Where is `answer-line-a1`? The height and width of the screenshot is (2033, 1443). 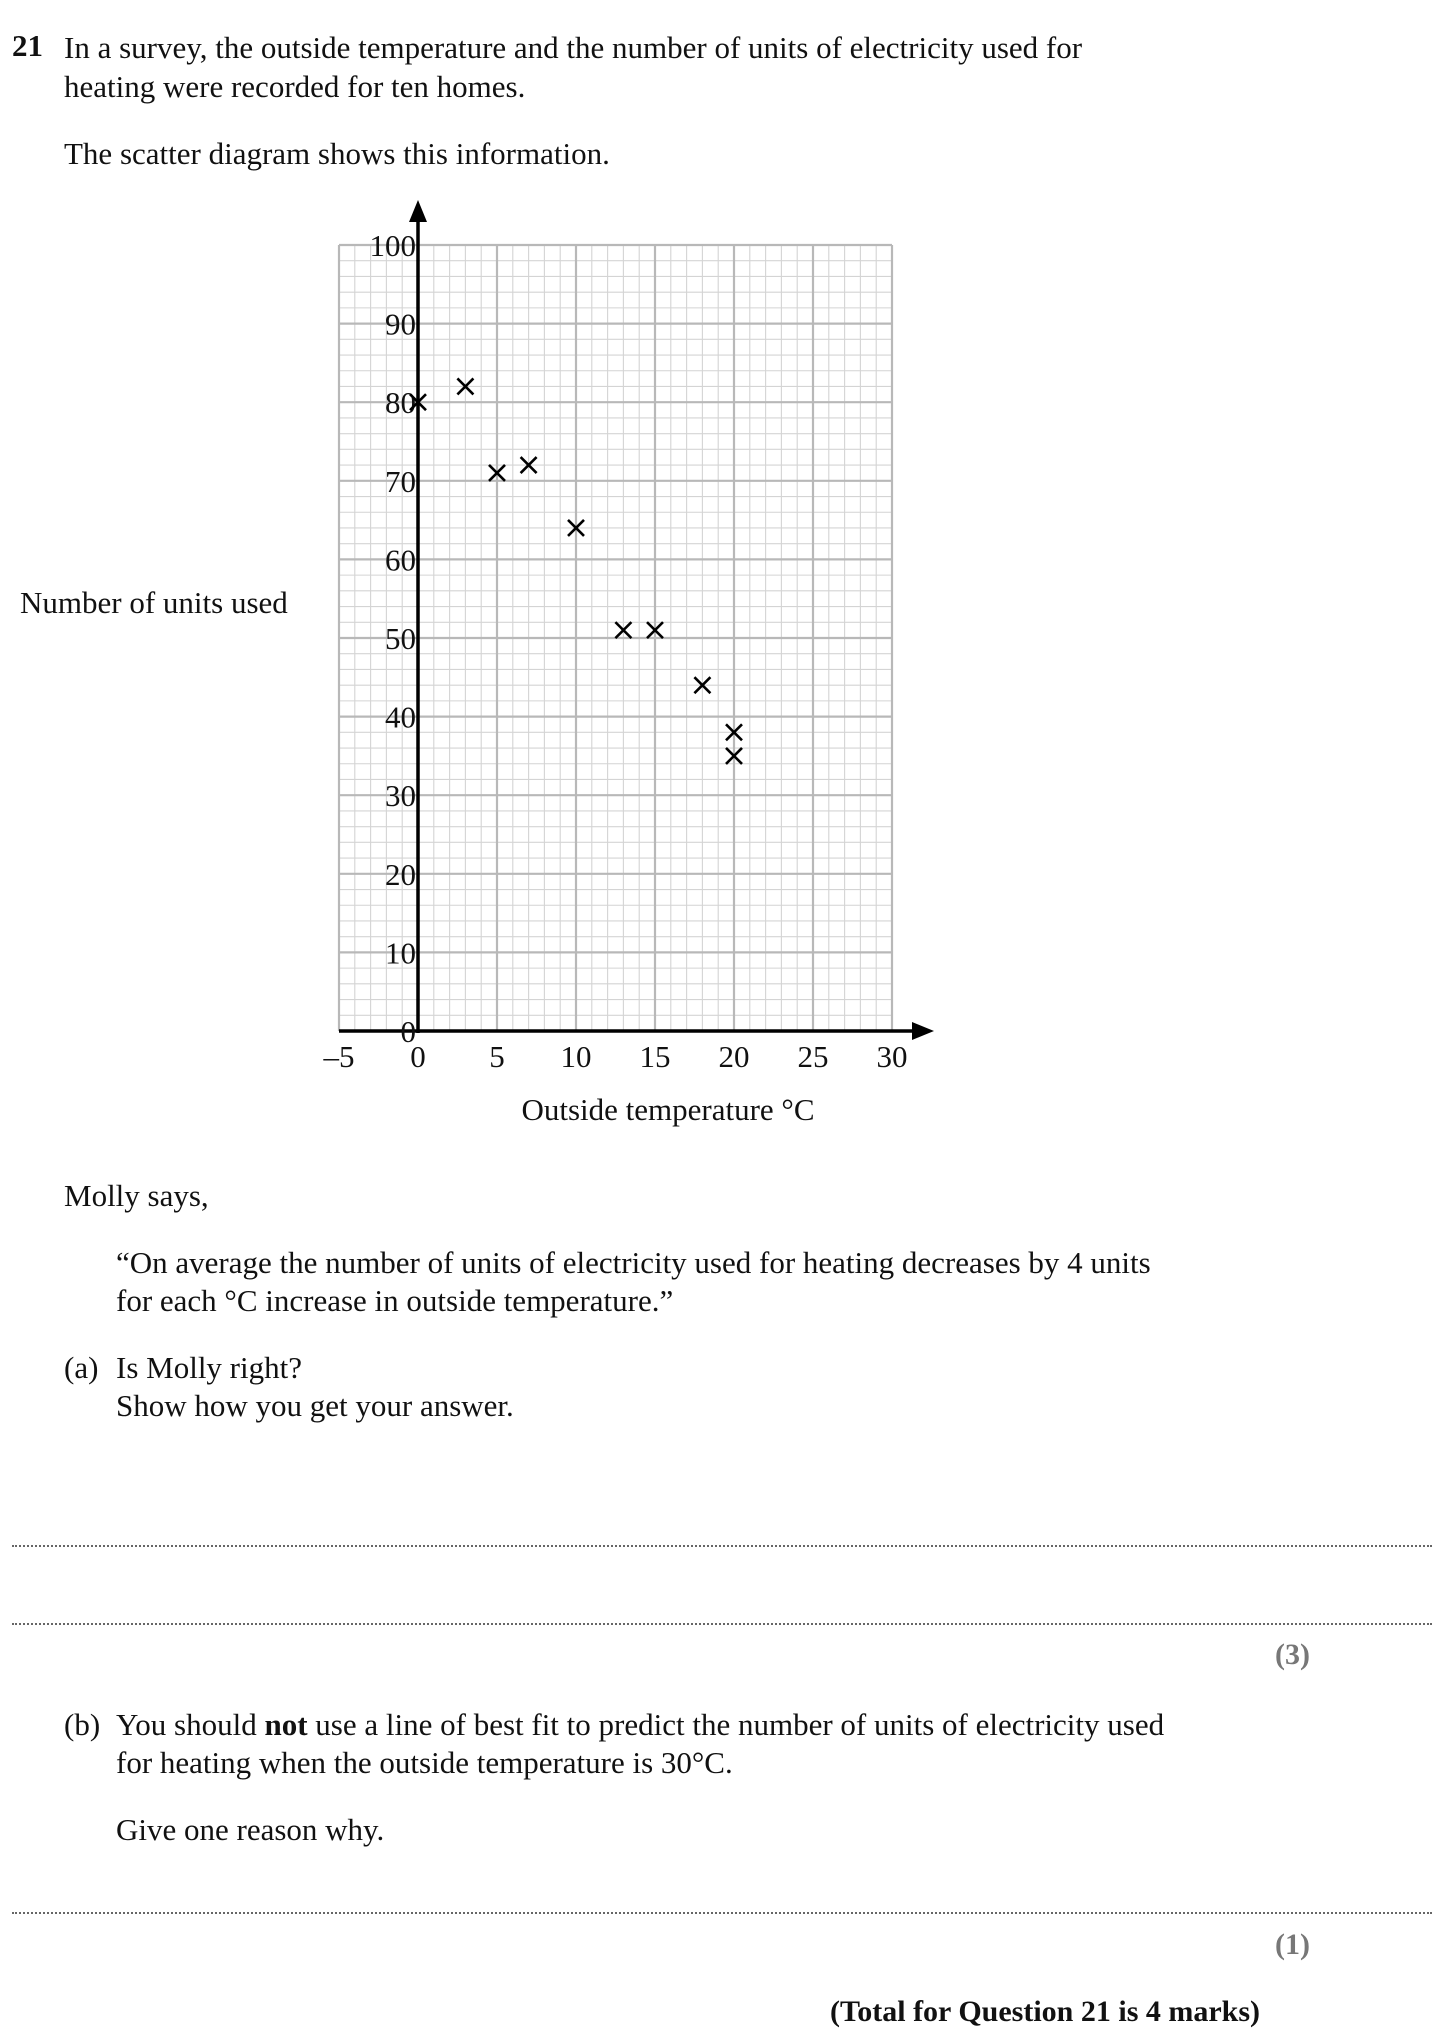
answer-line-a1 is located at coordinates (722, 1546).